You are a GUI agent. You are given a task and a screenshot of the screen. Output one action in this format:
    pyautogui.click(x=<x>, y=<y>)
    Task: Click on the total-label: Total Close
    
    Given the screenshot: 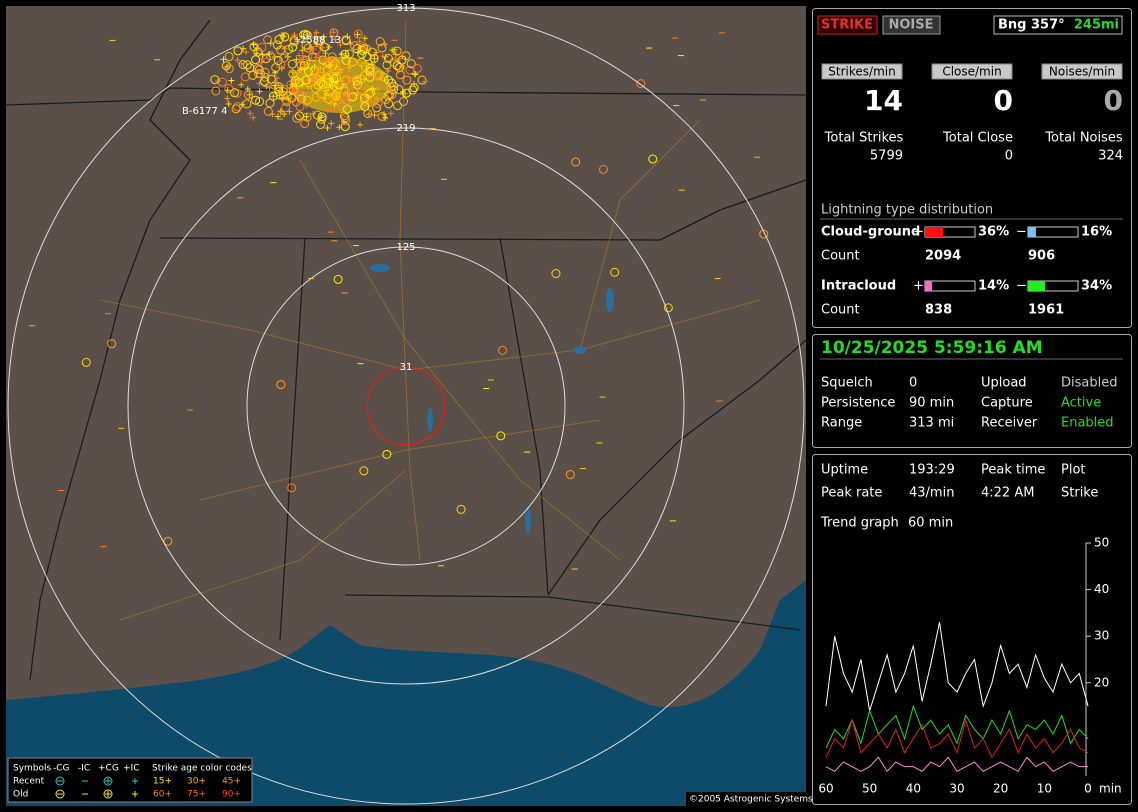 What is the action you would take?
    pyautogui.click(x=977, y=138)
    